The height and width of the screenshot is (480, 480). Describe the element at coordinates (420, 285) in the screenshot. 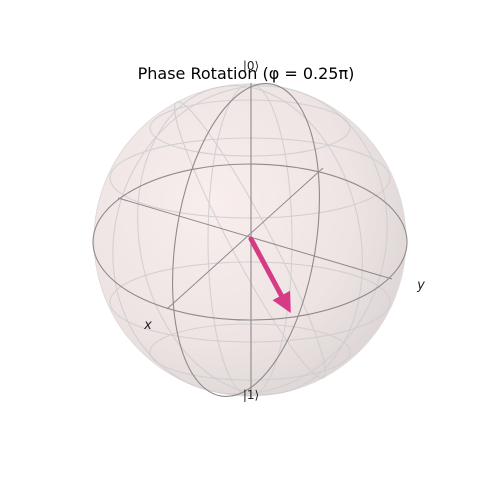

I see `axis-y-label: y` at that location.